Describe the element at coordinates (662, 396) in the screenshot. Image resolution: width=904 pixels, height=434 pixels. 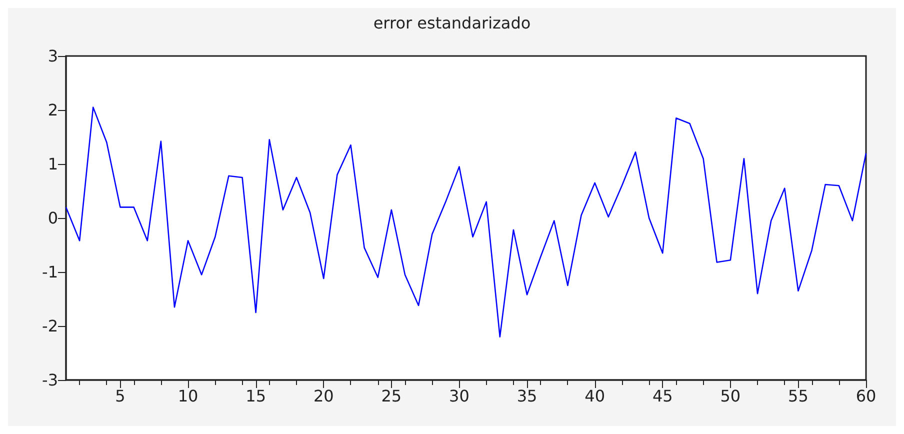
I see `x-tick-label: 45` at that location.